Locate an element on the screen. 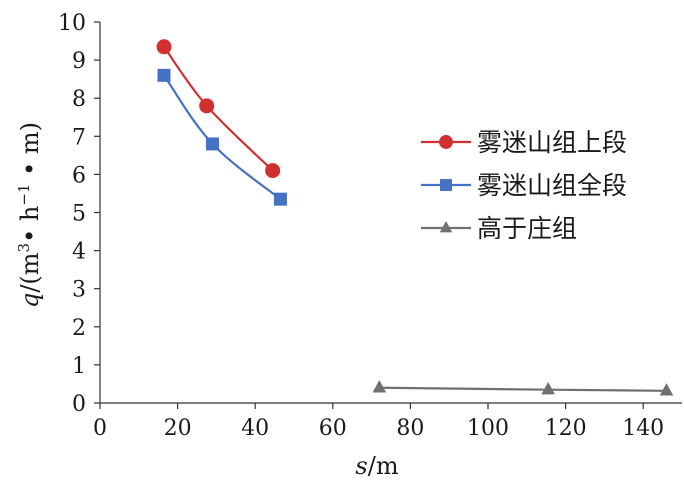 This screenshot has width=684, height=483. legend-item: 雾迷山组全段 is located at coordinates (524, 185).